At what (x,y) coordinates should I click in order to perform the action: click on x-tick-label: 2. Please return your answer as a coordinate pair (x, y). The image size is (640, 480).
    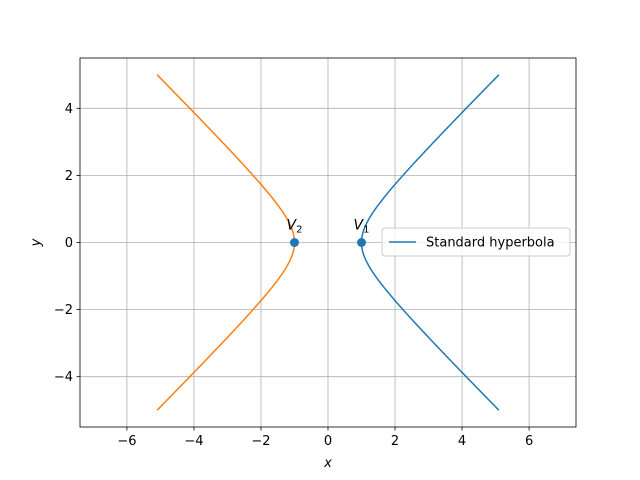
    Looking at the image, I should click on (395, 441).